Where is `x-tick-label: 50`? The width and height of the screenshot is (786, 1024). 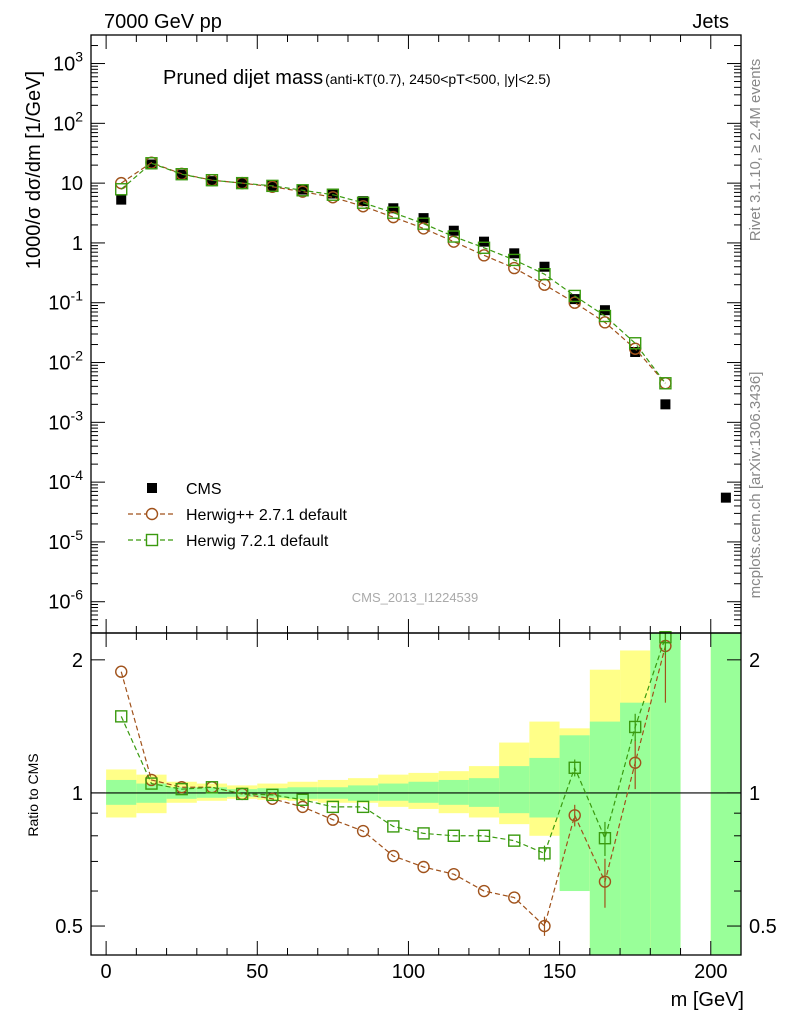
x-tick-label: 50 is located at coordinates (257, 972).